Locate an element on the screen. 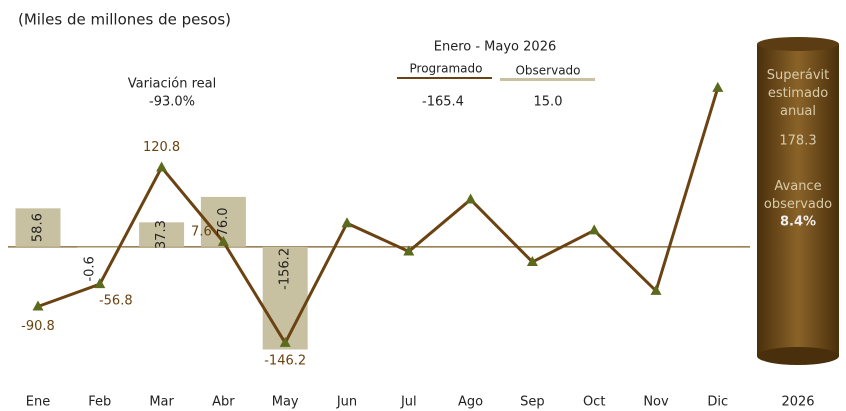 The image size is (846, 411). x-tick-label: Ene is located at coordinates (38, 402).